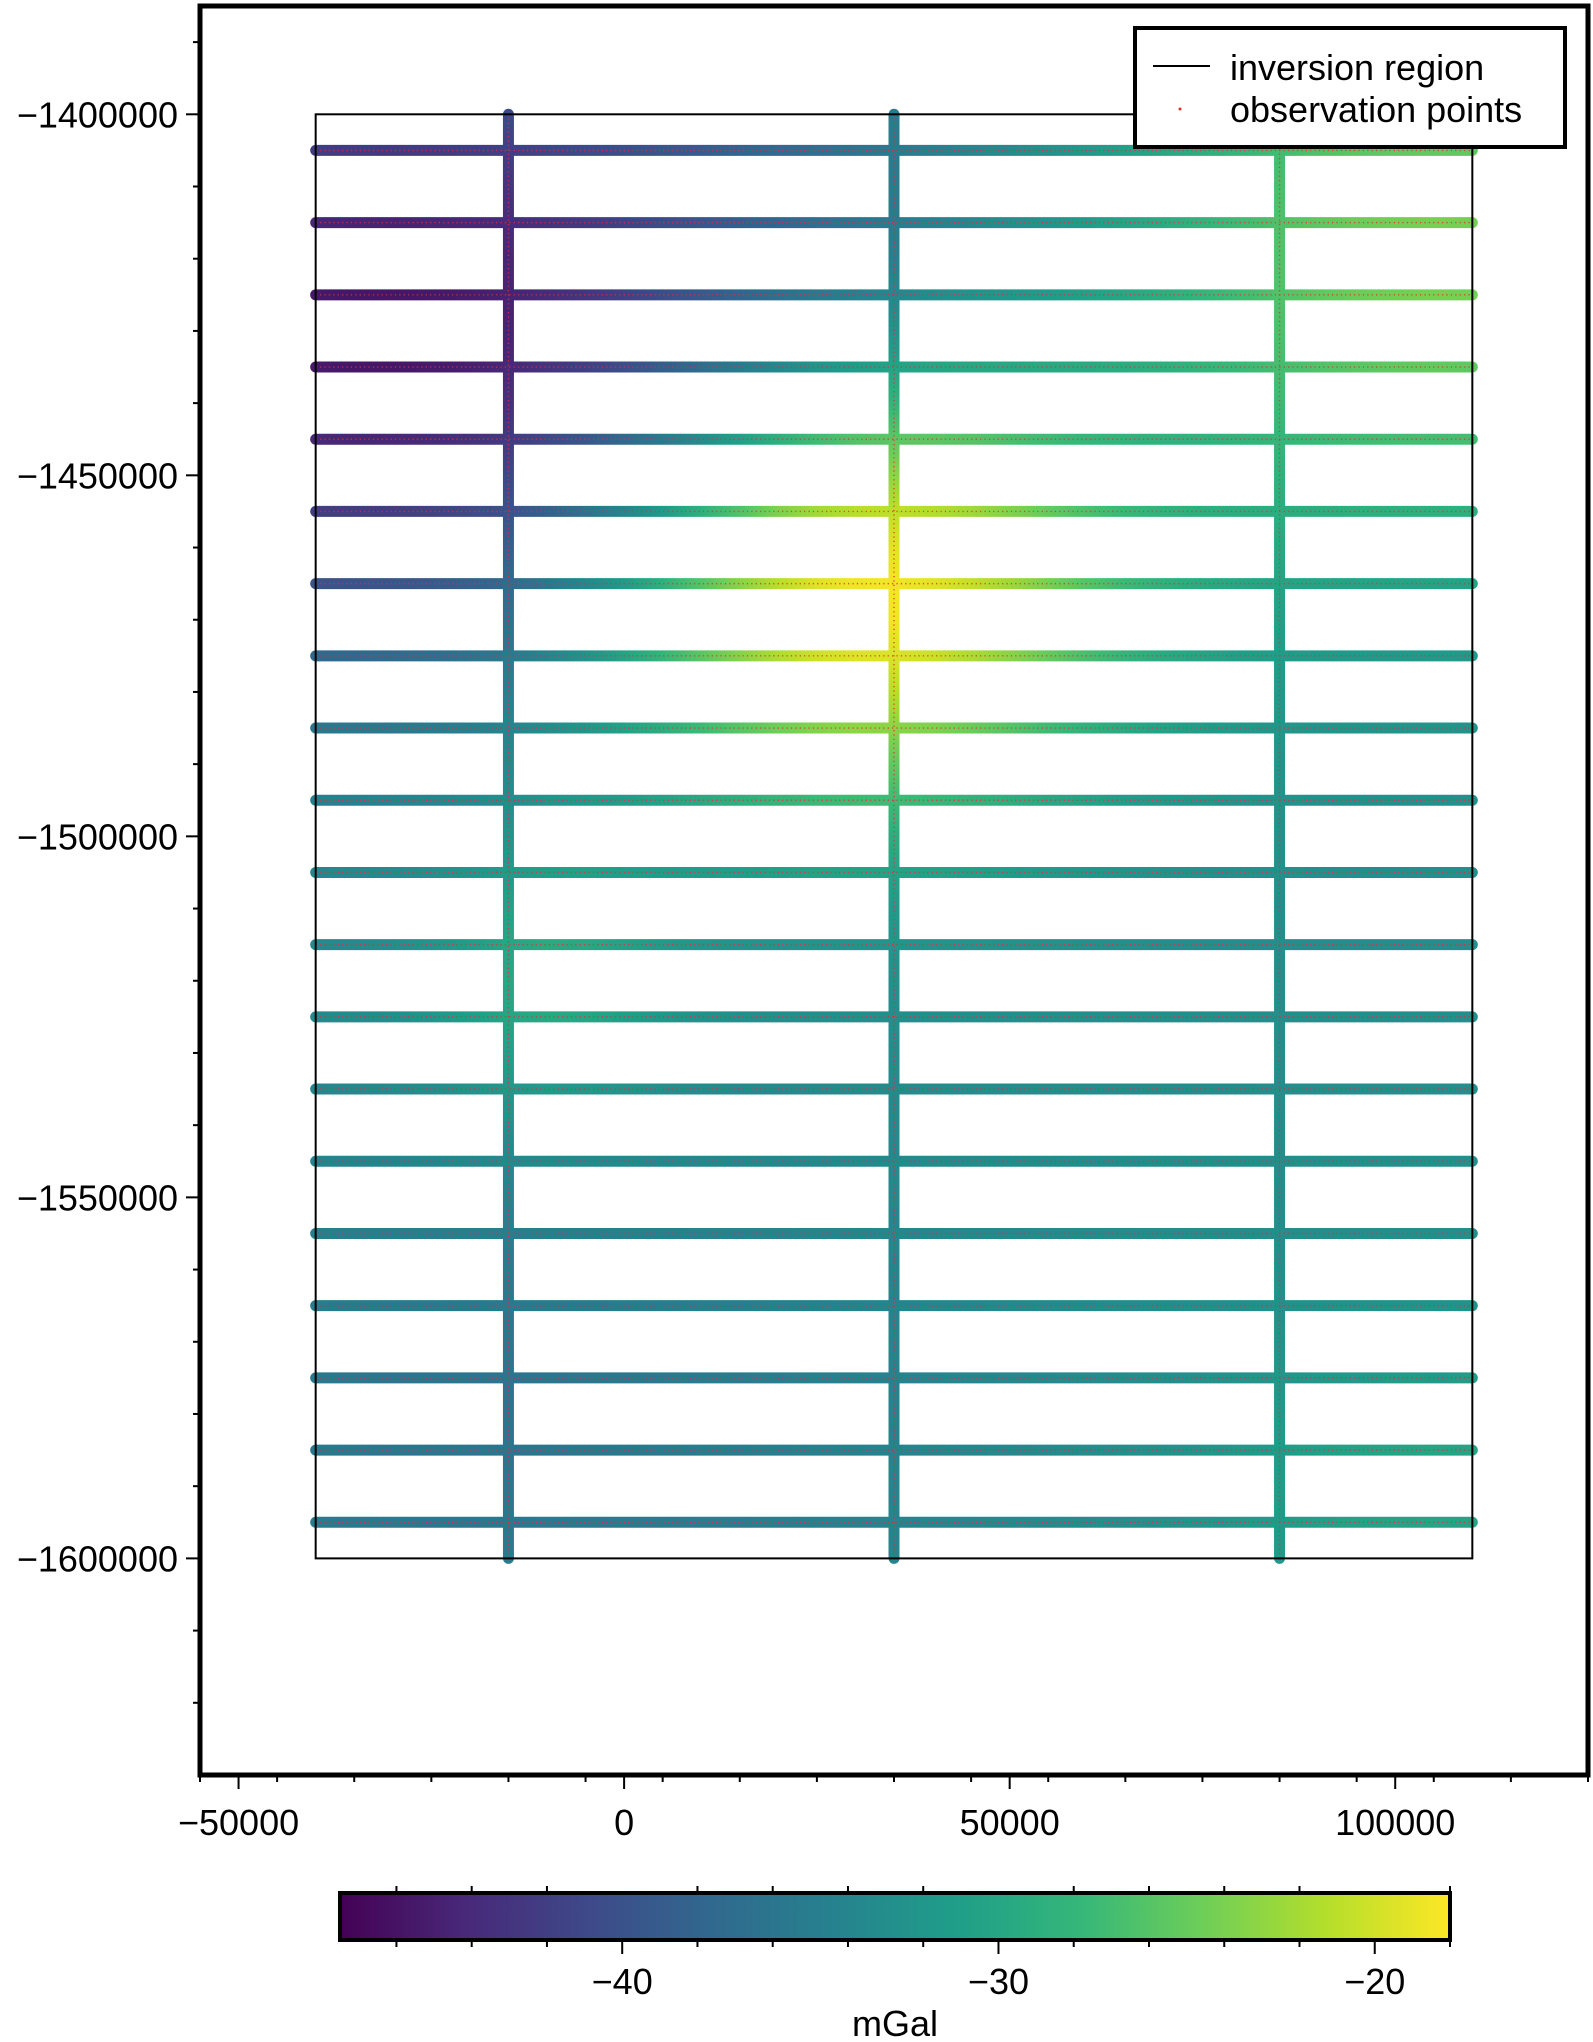 The image size is (1593, 2042). I want to click on y-tick-label-3: −1550000, so click(97, 1197).